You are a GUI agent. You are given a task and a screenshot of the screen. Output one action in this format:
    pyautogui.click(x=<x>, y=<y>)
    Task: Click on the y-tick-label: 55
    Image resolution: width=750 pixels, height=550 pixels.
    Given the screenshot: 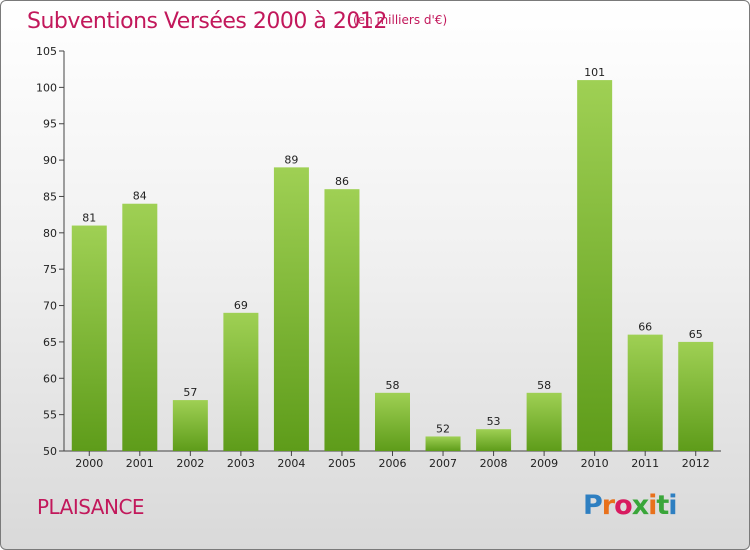 What is the action you would take?
    pyautogui.click(x=50, y=415)
    